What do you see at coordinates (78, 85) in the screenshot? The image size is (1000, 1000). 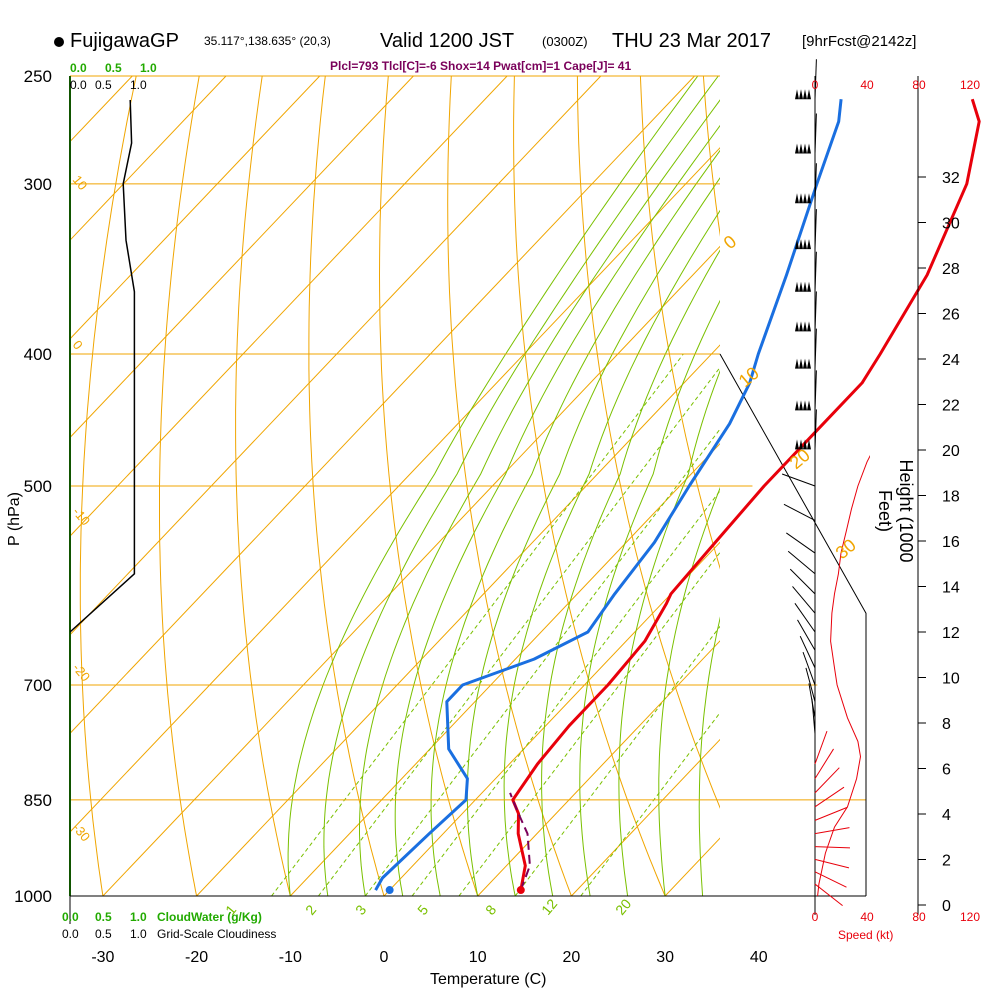 I see `cloud-scale-top-black: 0.0` at bounding box center [78, 85].